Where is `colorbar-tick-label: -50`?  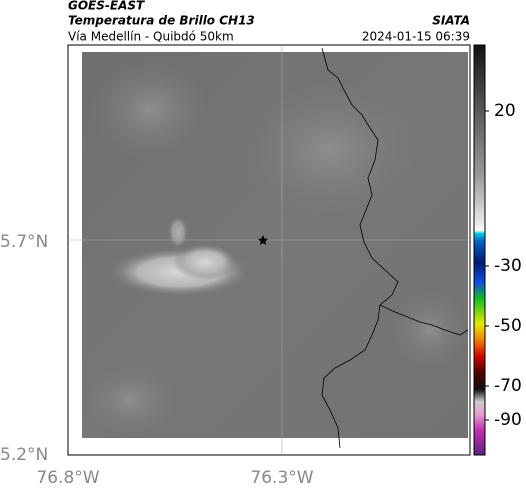 colorbar-tick-label: -50 is located at coordinates (508, 326).